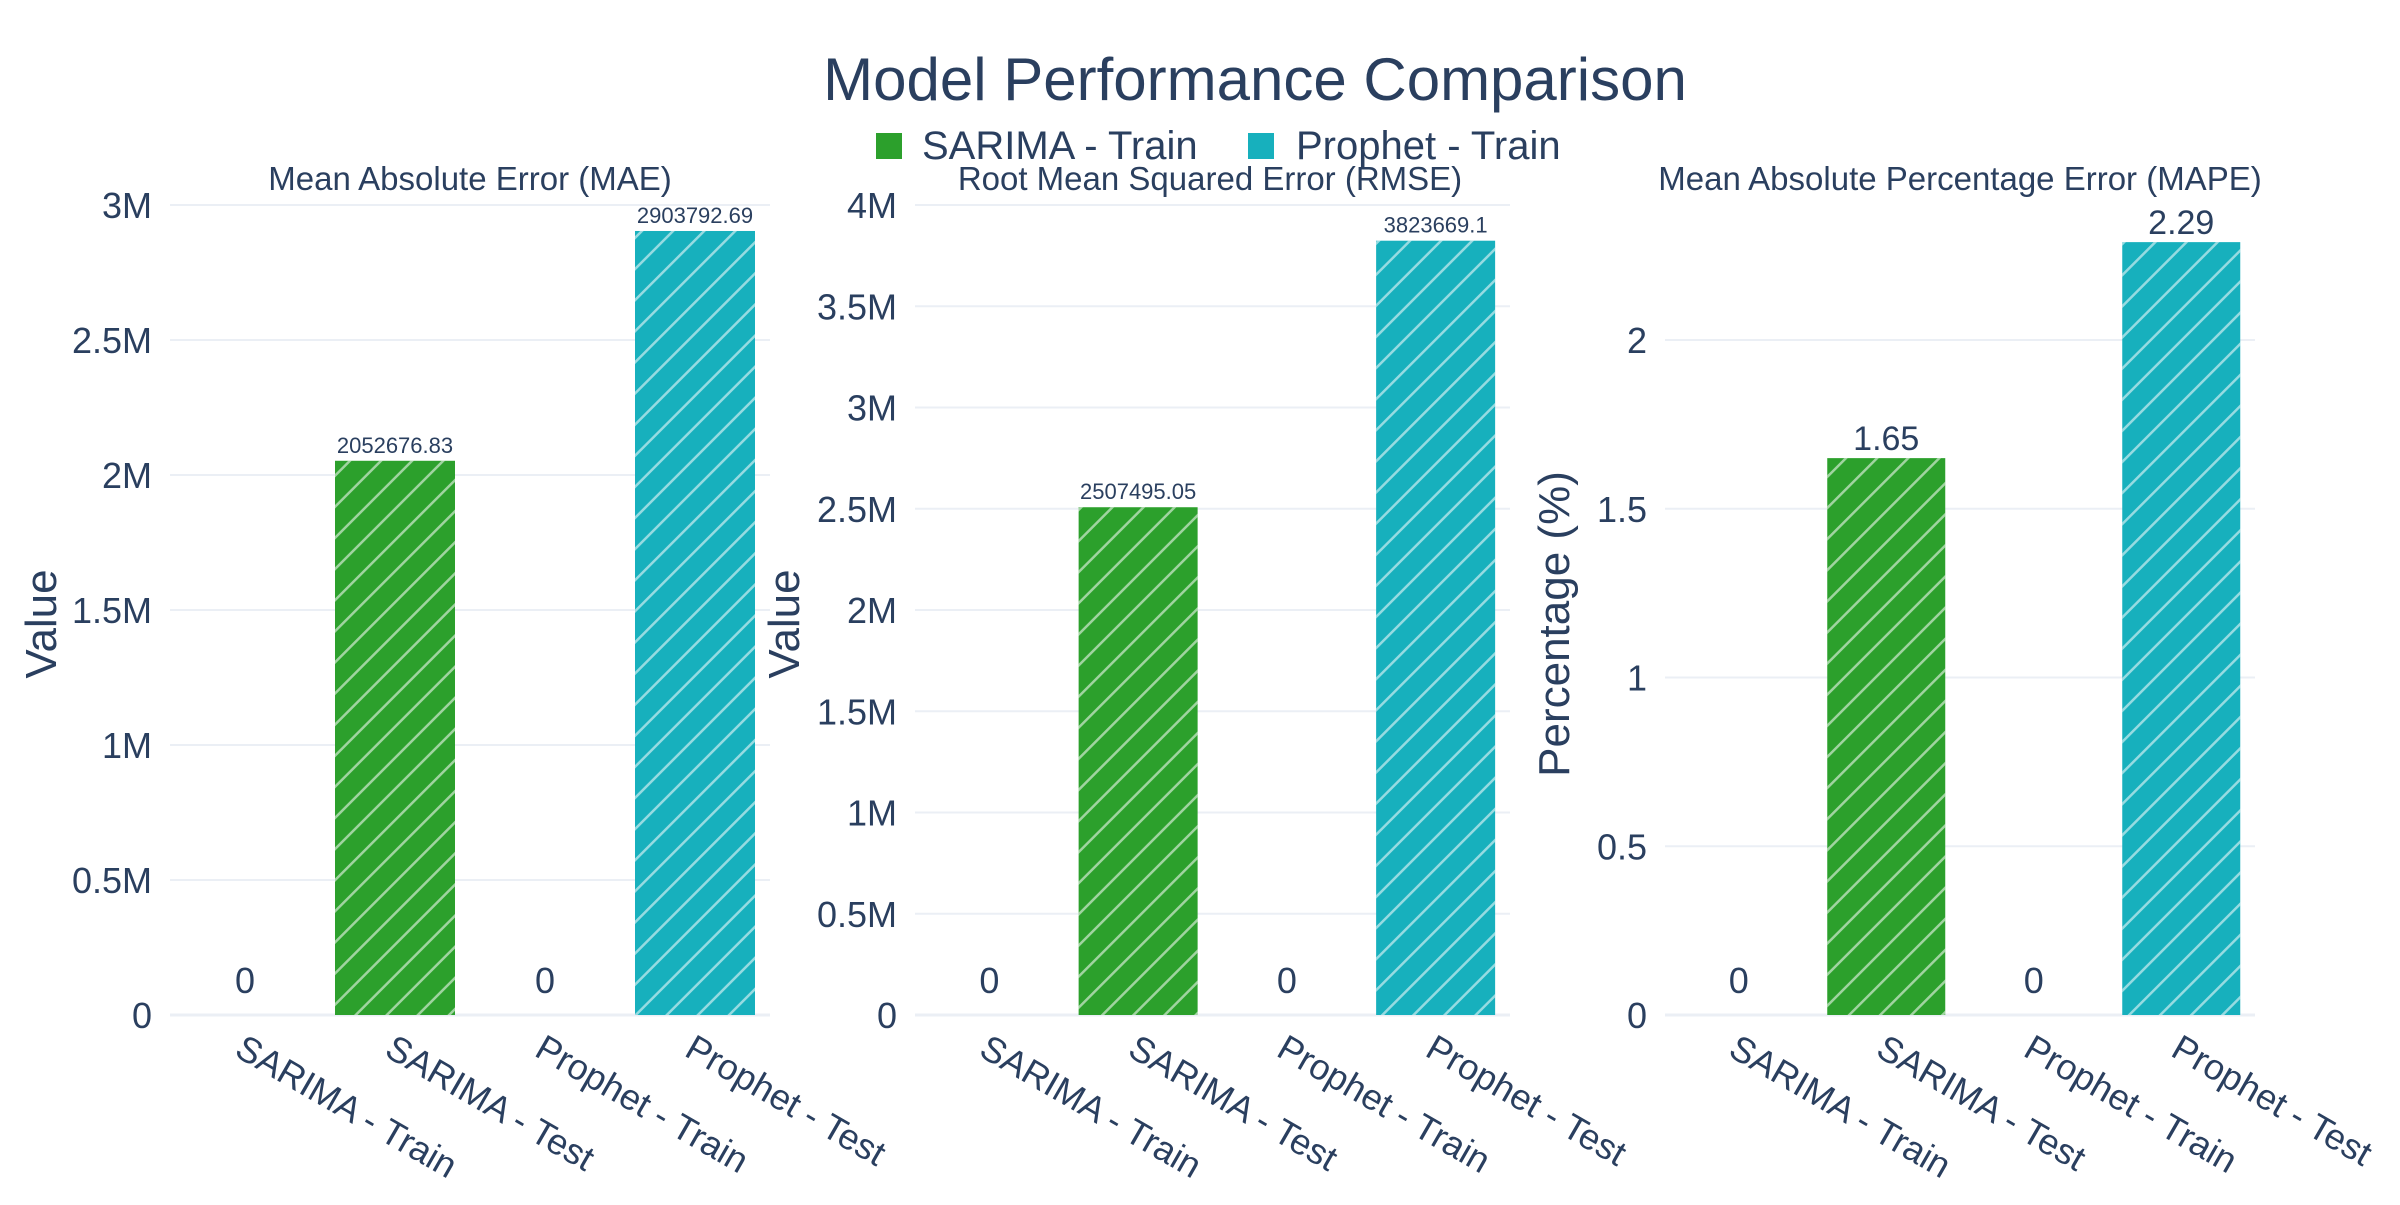  I want to click on y-tick-label: 2, so click(1637, 340).